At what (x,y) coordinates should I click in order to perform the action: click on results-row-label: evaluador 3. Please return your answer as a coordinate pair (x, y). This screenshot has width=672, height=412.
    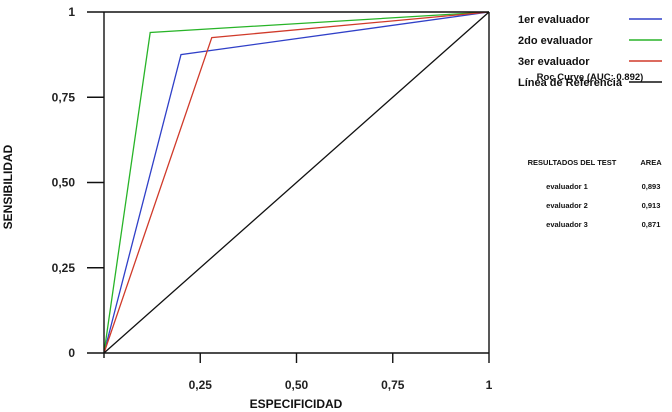
    Looking at the image, I should click on (567, 224).